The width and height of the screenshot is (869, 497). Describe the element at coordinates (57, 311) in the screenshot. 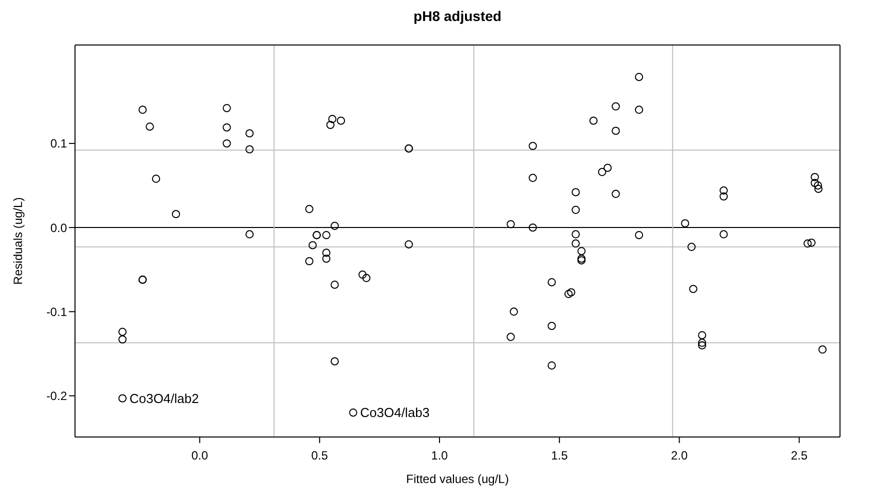

I see `y-tick-label: -0.1` at that location.